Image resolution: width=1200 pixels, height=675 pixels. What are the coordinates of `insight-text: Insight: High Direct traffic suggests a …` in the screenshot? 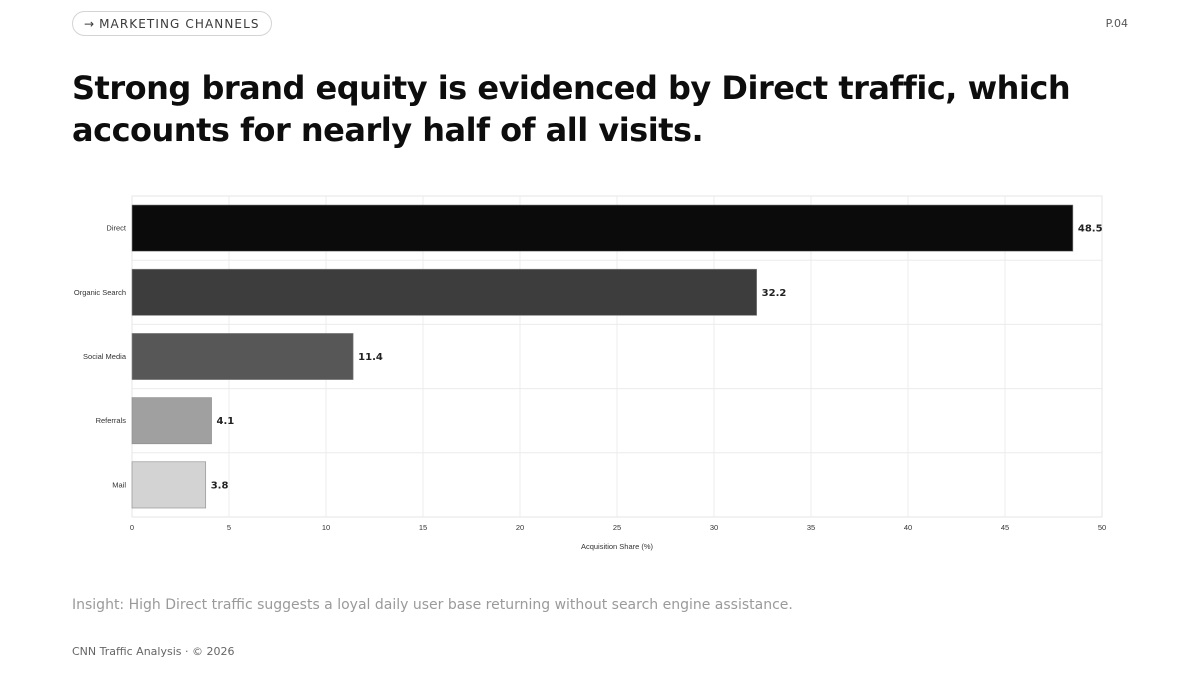 It's located at (432, 605).